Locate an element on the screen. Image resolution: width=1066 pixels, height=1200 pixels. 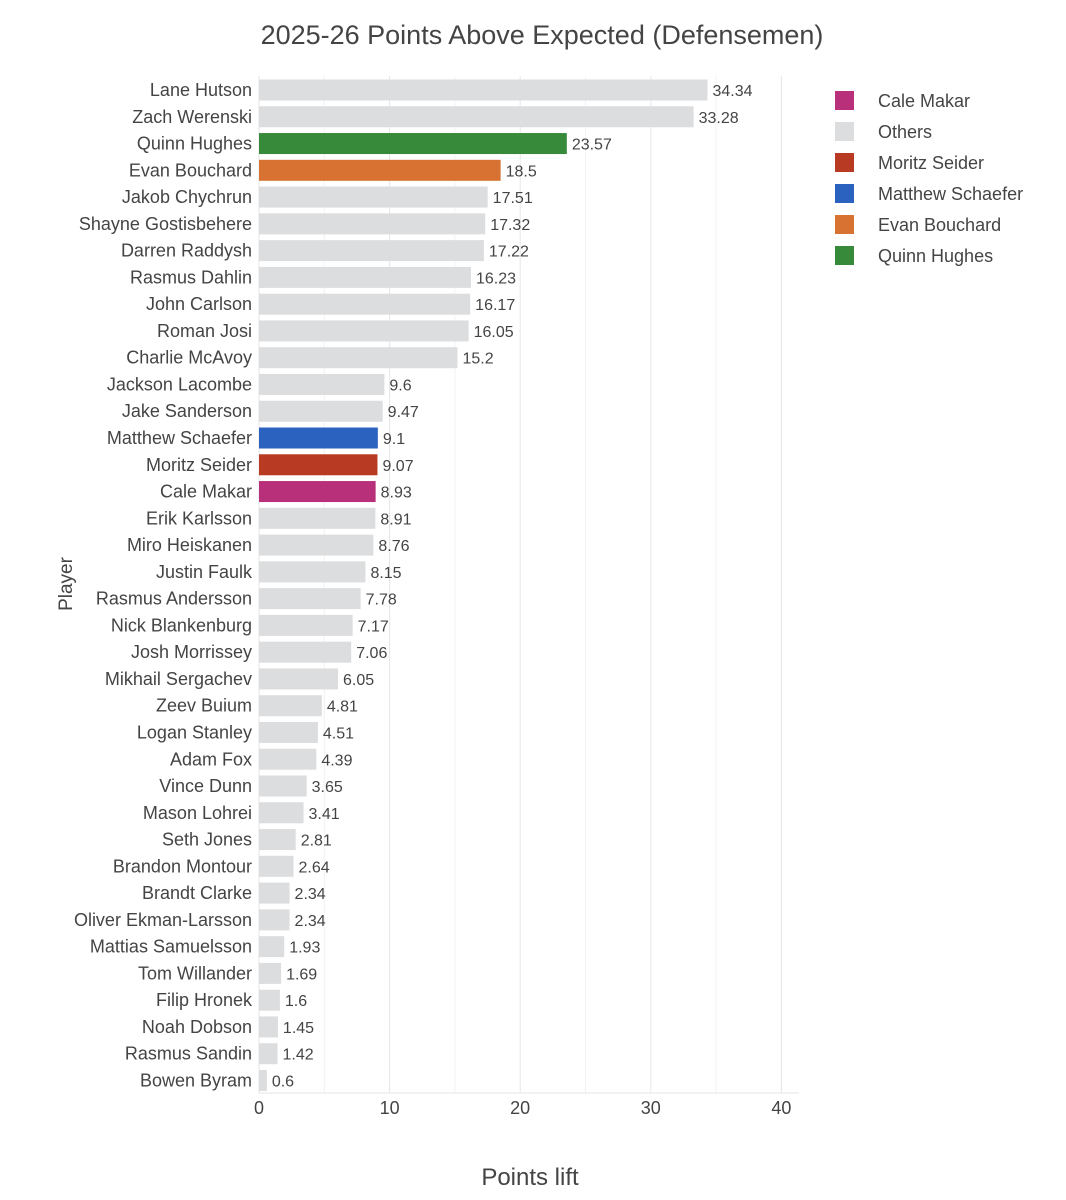
value-label: 9.47 is located at coordinates (403, 412).